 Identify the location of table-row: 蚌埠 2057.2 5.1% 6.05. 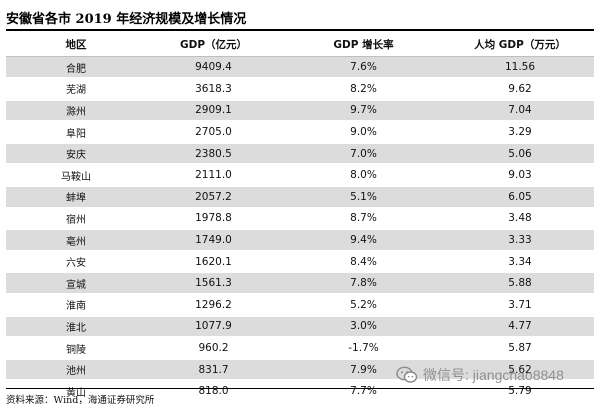
(300, 197).